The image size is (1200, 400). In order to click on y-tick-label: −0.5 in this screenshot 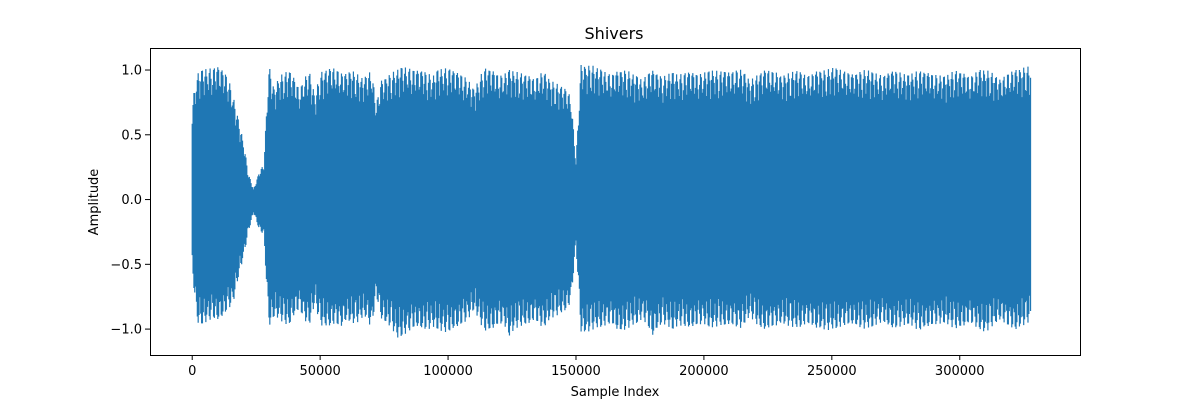, I will do `click(126, 265)`.